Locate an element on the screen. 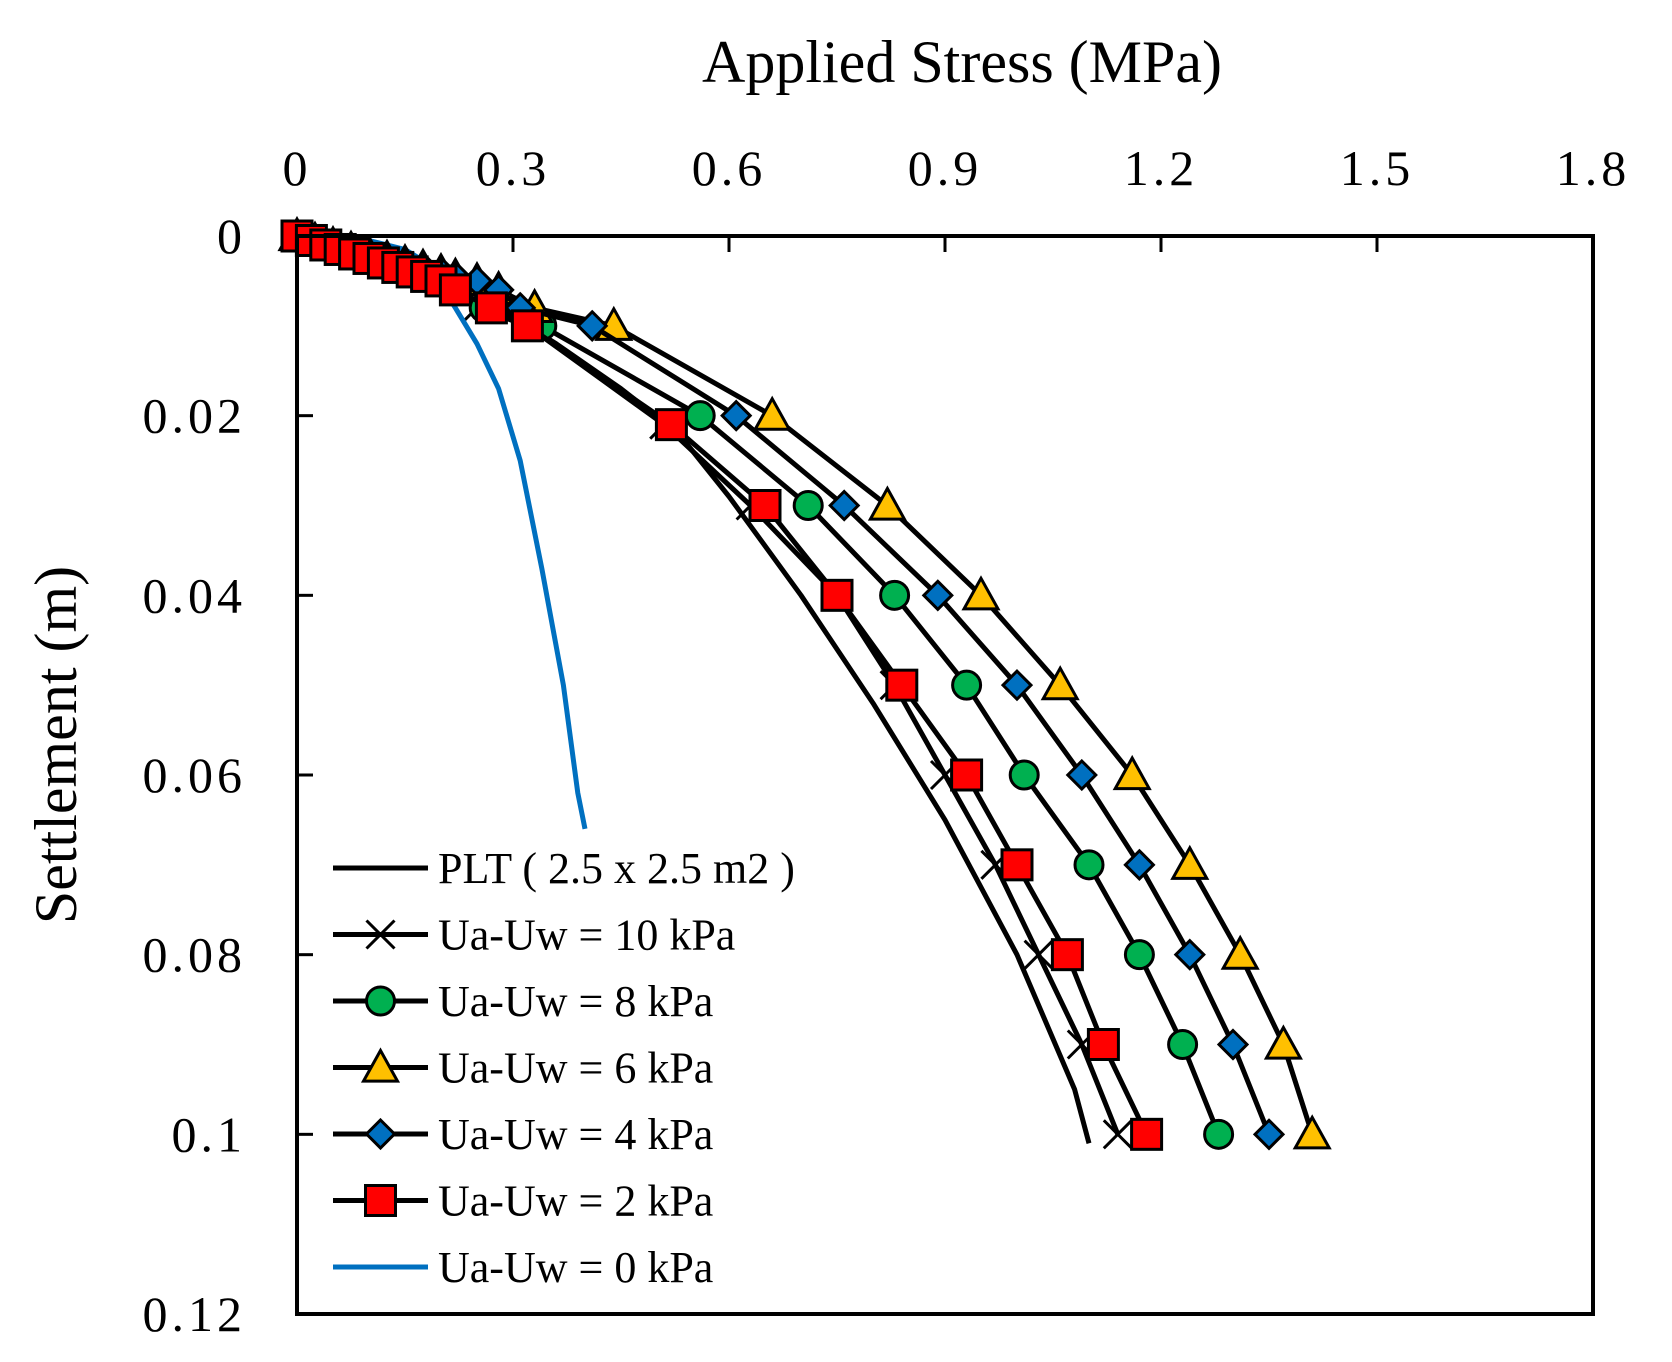 This screenshot has width=1672, height=1362. x-tick-label: 1.5 is located at coordinates (1377, 168).